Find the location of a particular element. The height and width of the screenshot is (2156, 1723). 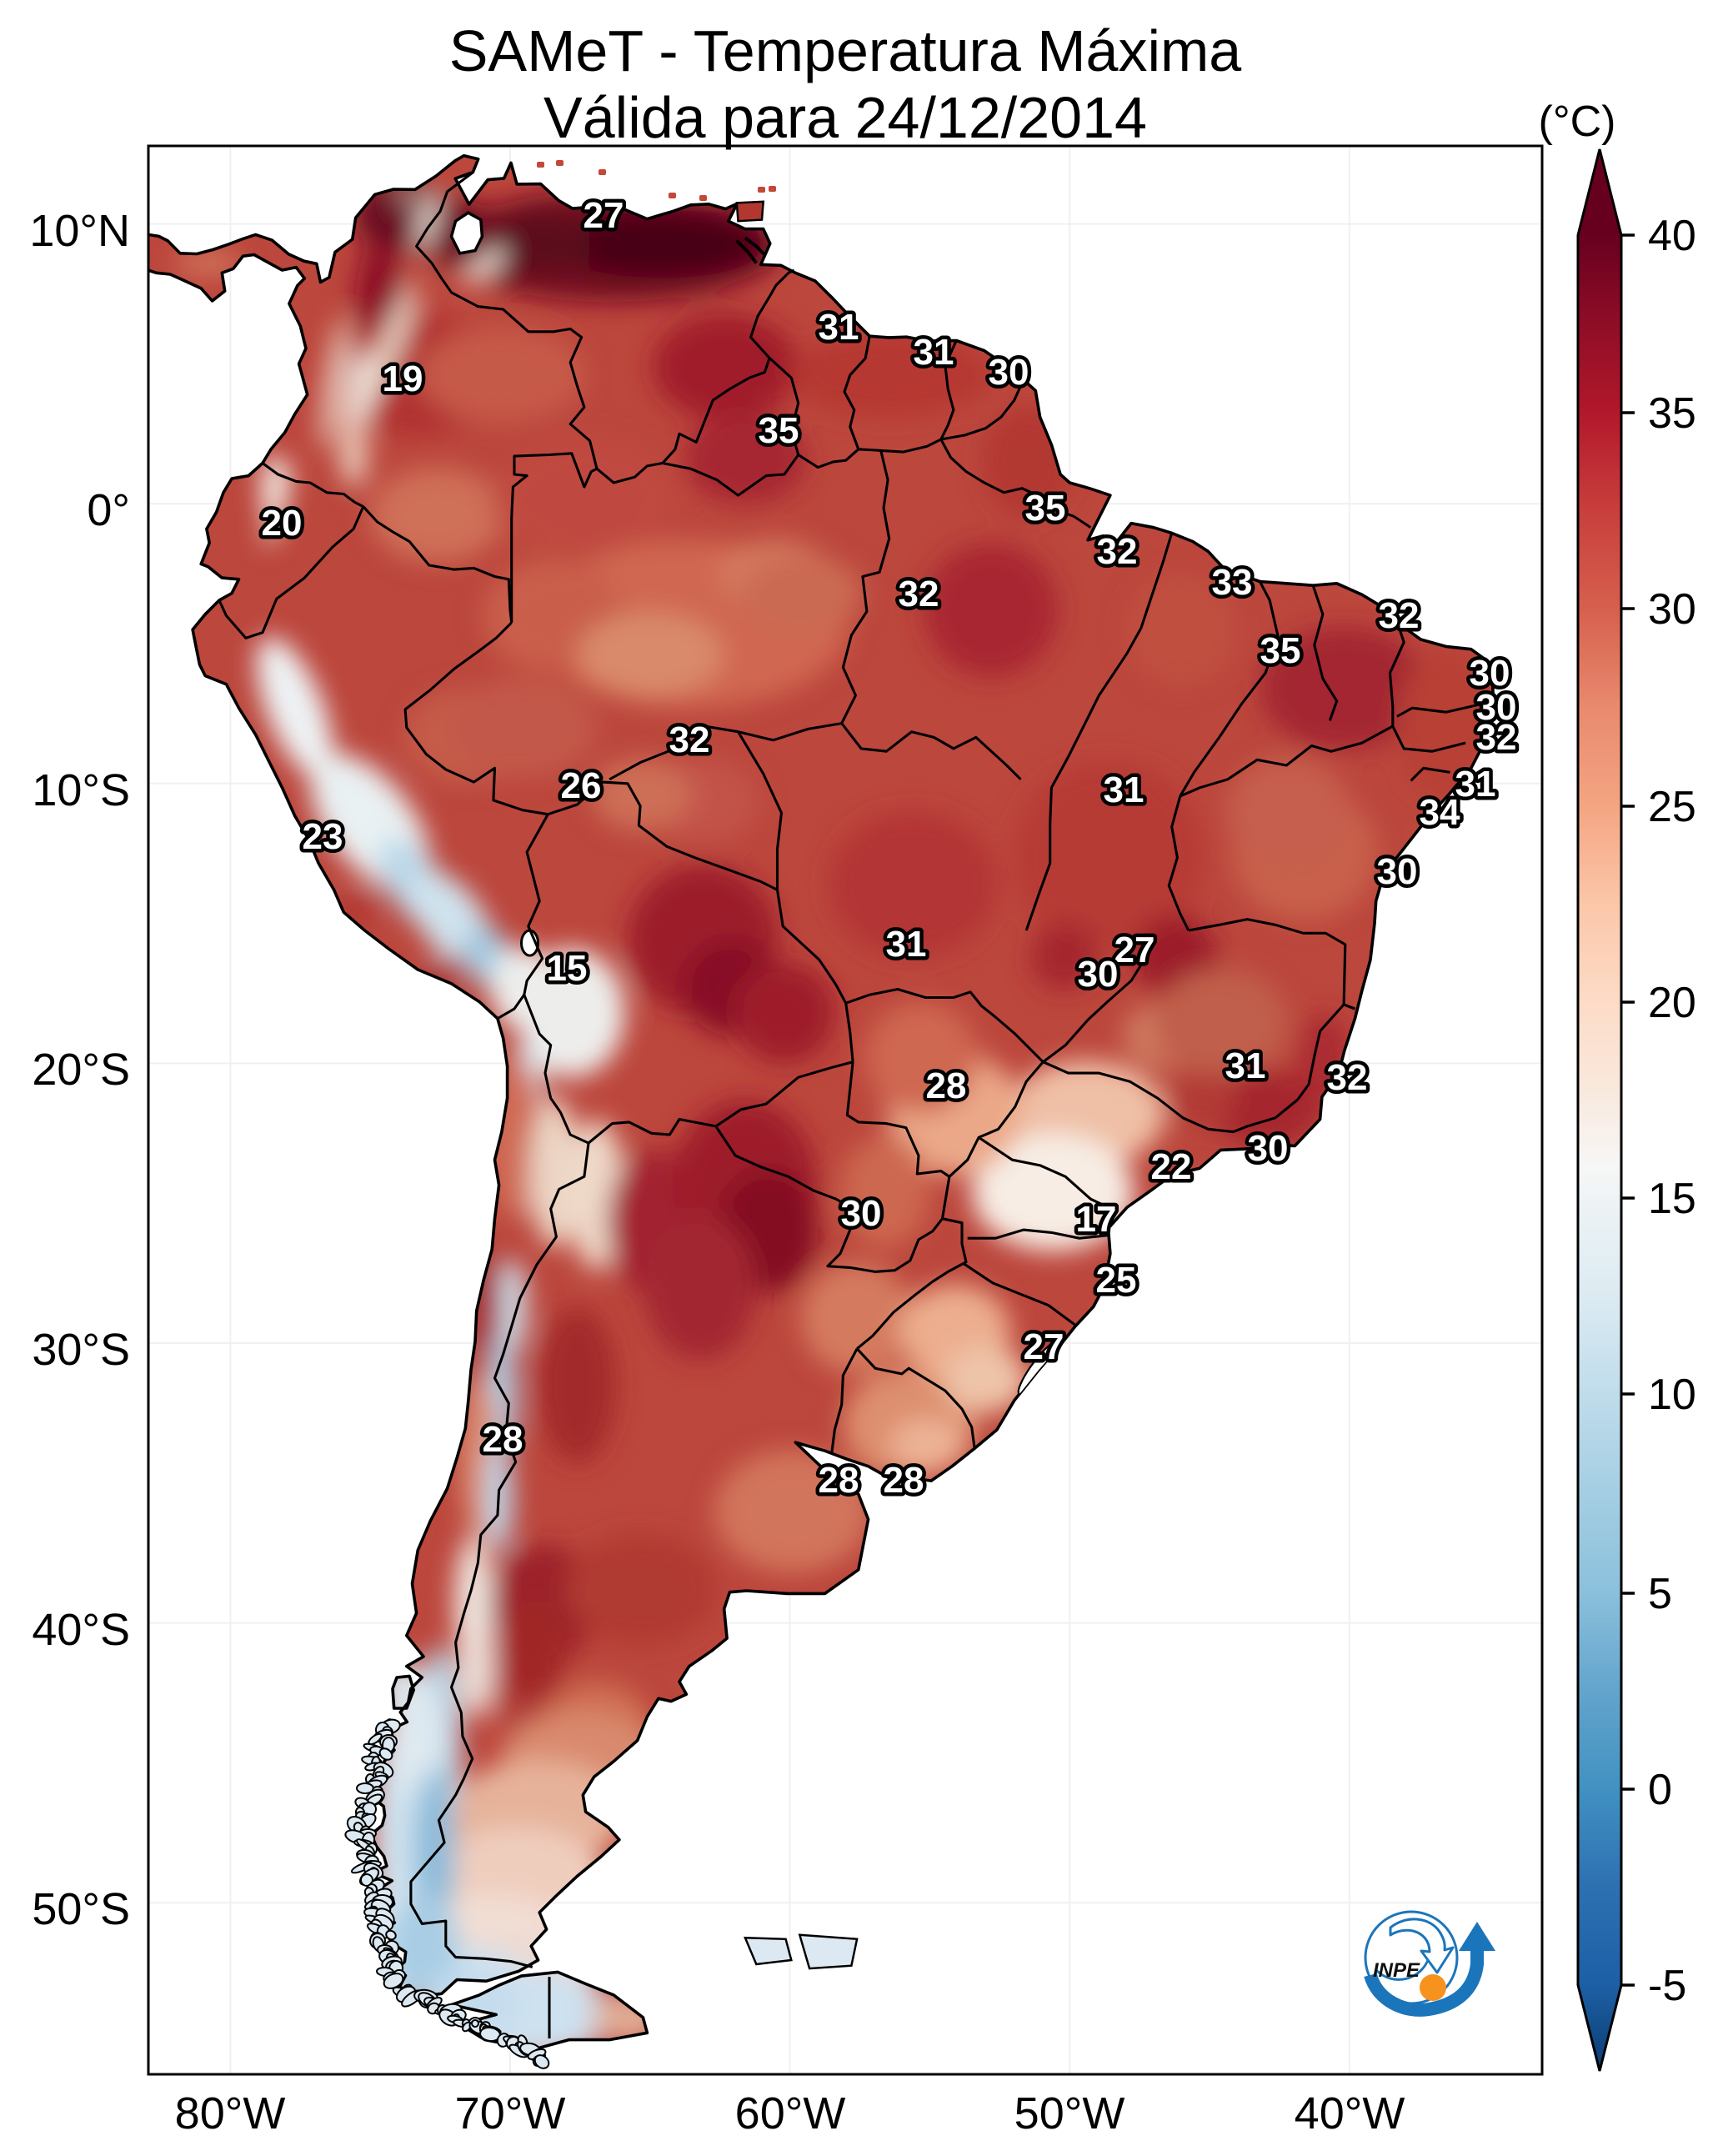

svg-text: 70°W is located at coordinates (511, 2113).